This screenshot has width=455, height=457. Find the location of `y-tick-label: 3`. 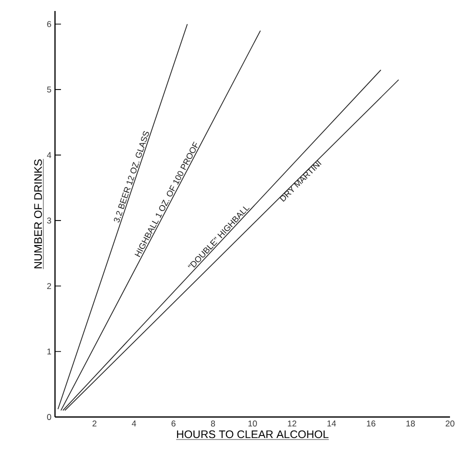

y-tick-label: 3 is located at coordinates (49, 221).